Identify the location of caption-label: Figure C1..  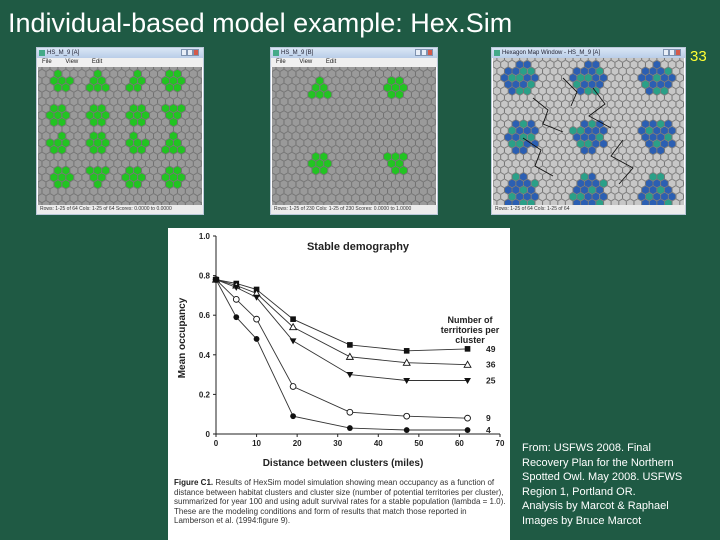
(194, 482).